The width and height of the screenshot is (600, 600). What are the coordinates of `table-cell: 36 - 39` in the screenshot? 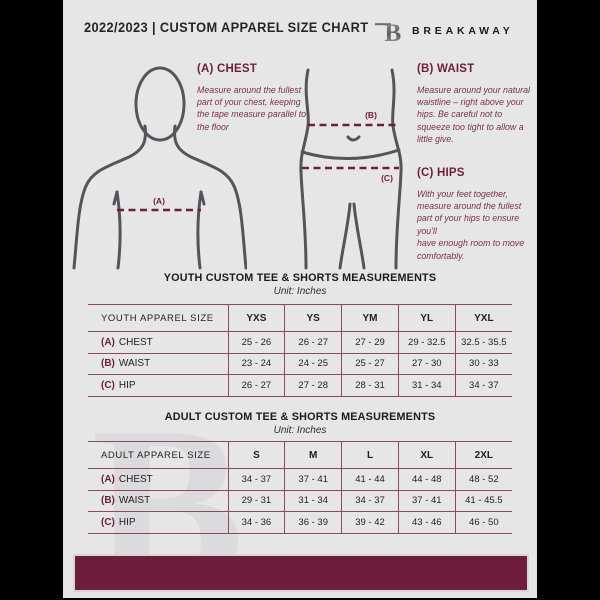 It's located at (313, 522).